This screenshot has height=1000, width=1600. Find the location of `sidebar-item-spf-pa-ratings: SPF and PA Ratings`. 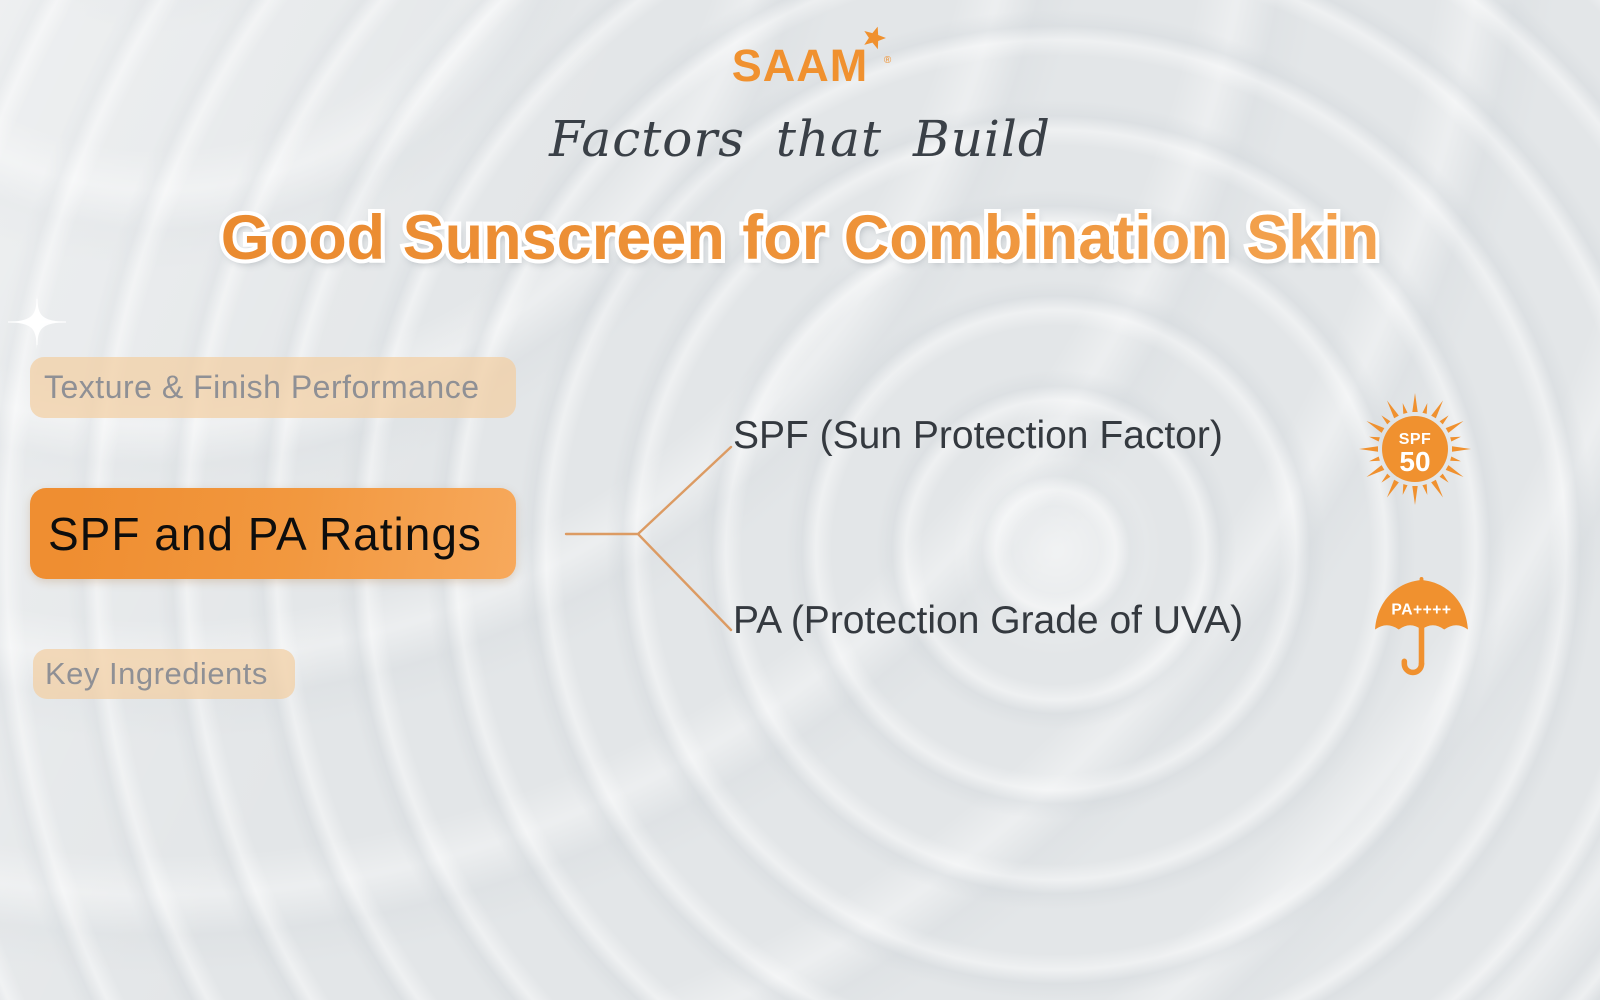

sidebar-item-spf-pa-ratings: SPF and PA Ratings is located at coordinates (273, 533).